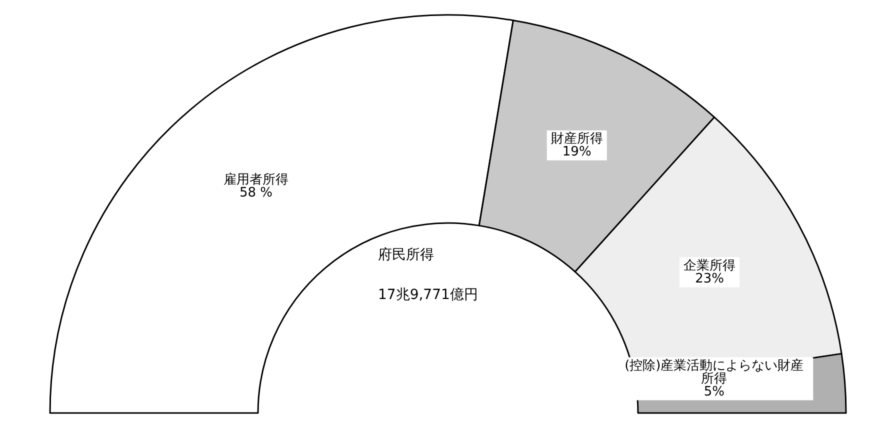  I want to click on slice-label: 雇用者所得, so click(255, 179).